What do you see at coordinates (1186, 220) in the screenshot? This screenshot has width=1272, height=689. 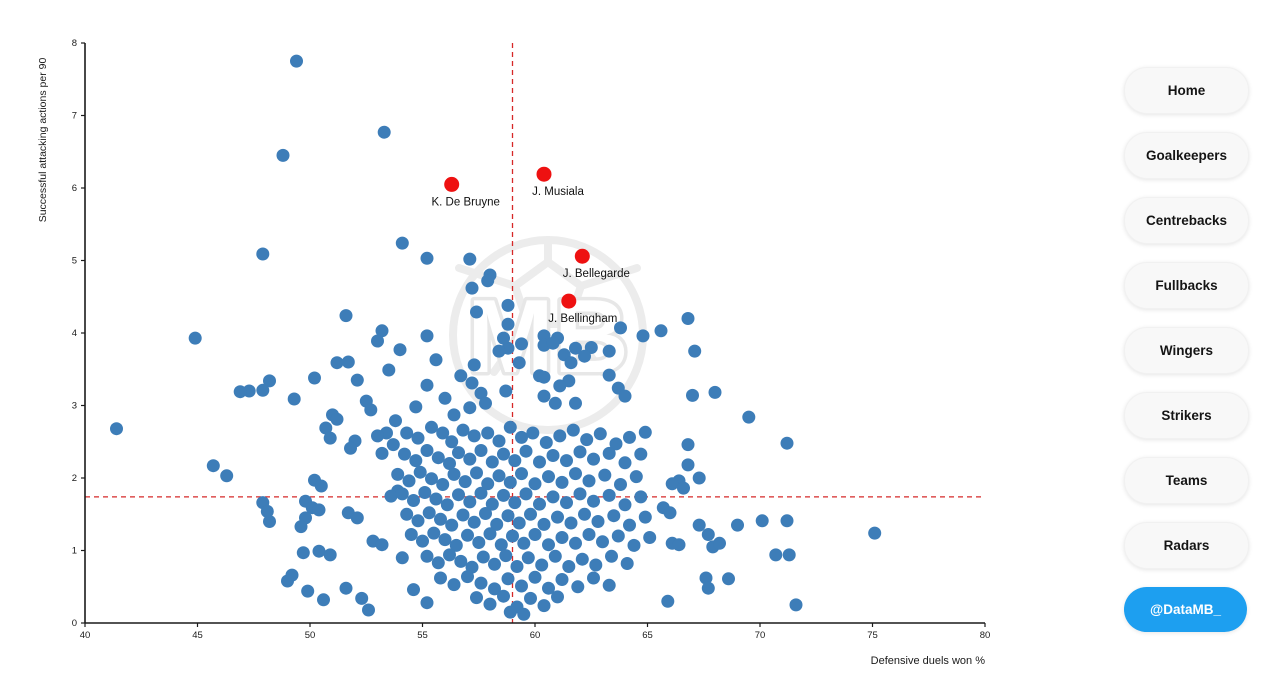 I see `sidebar-button-centrebacks: Centrebacks` at bounding box center [1186, 220].